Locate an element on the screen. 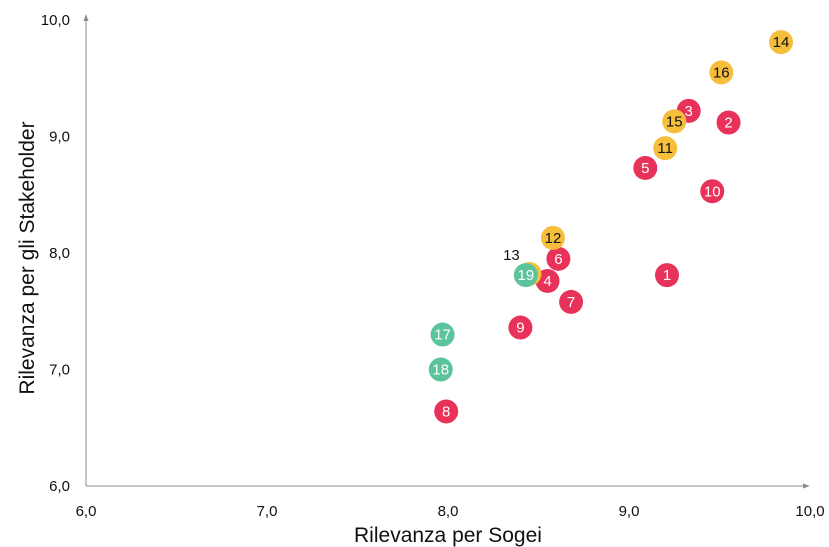 The width and height of the screenshot is (829, 547). point-label: 14 is located at coordinates (781, 42).